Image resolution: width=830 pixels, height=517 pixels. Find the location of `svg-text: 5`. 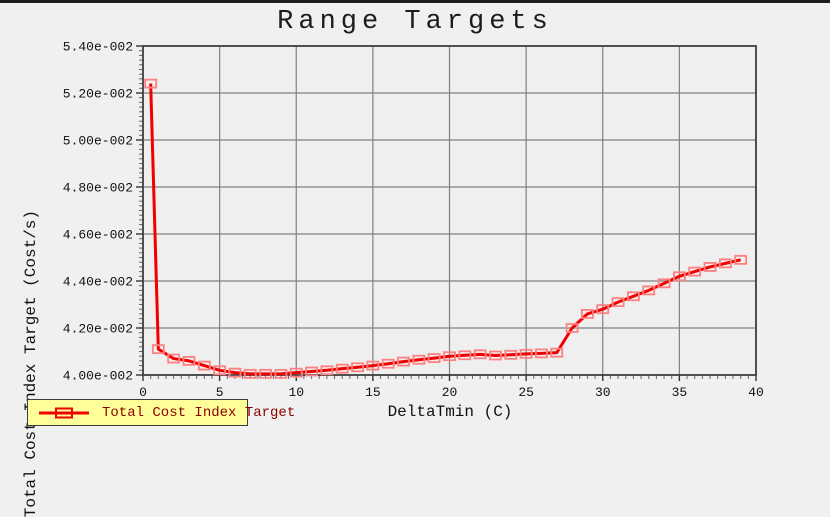

svg-text: 5 is located at coordinates (220, 392).